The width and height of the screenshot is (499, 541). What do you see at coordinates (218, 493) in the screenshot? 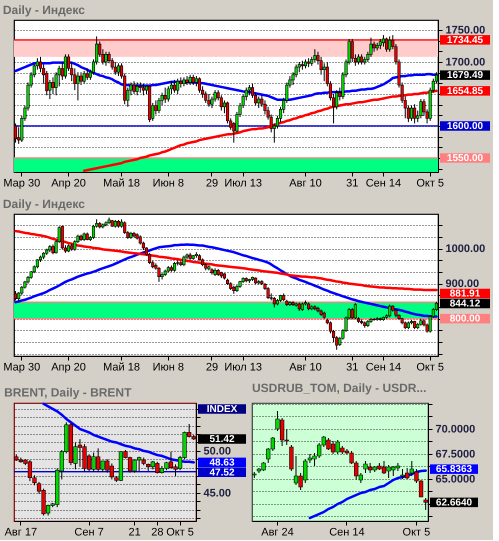
I see `y-tick-label: 45.00` at bounding box center [218, 493].